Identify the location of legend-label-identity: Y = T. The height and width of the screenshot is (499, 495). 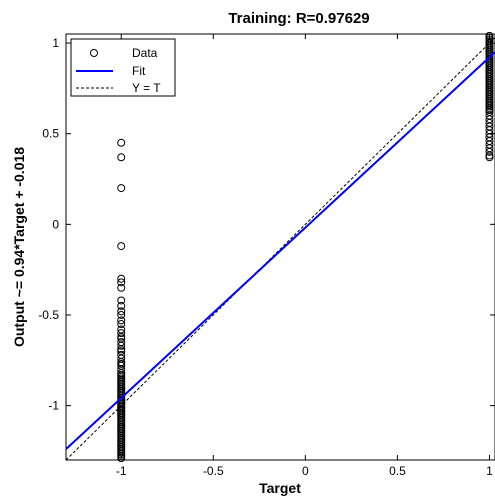
(146, 88).